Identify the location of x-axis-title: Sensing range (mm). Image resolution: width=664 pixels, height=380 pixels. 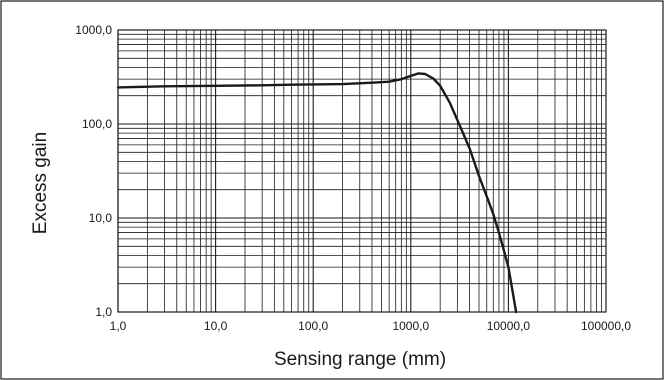
(360, 359).